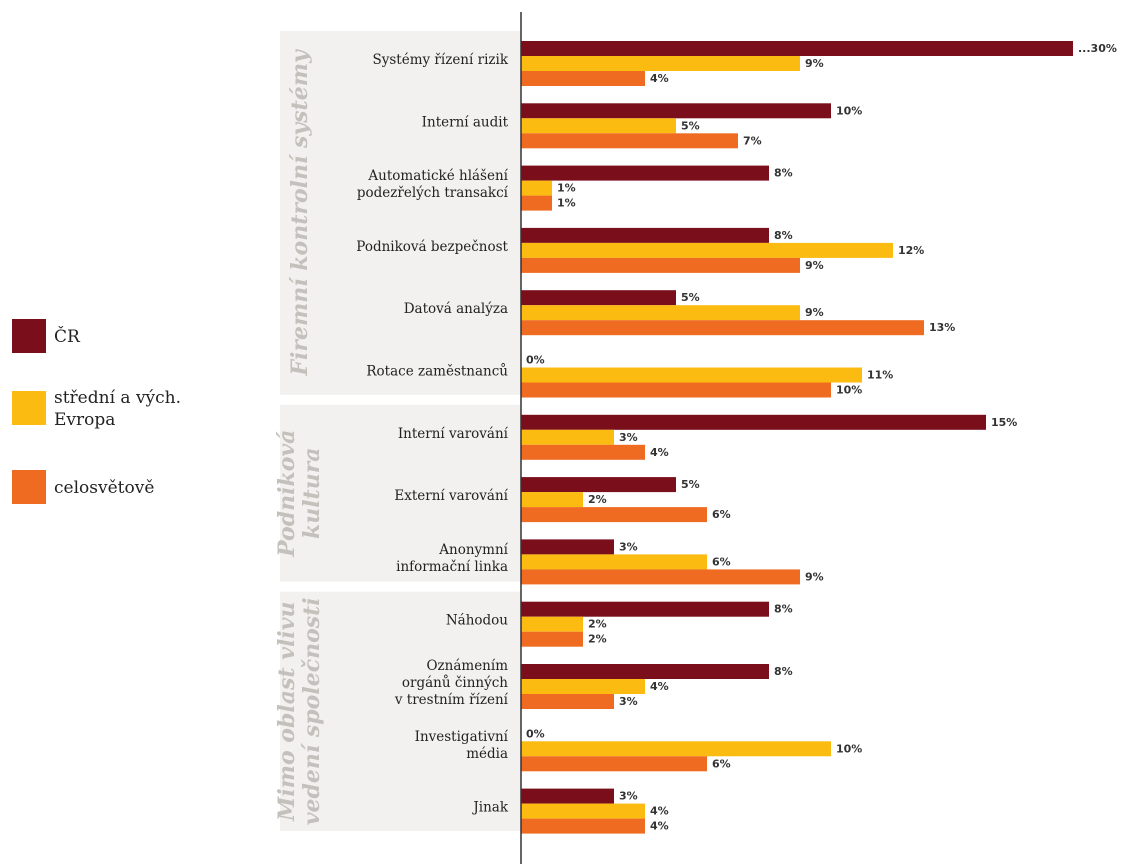 The width and height of the screenshot is (1122, 864). Describe the element at coordinates (432, 247) in the screenshot. I see `category-label: Podniková bezpečnost` at that location.